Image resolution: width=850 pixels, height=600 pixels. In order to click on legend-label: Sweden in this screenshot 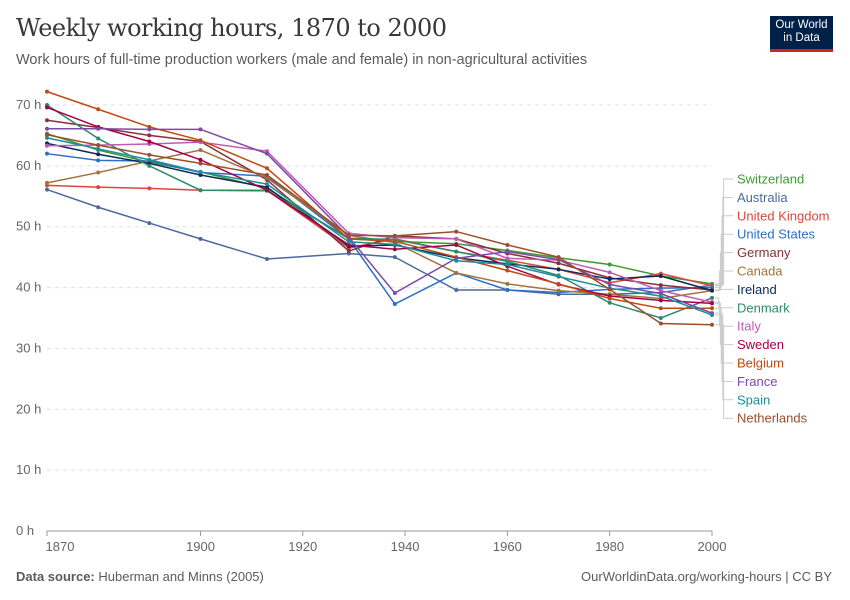, I will do `click(760, 344)`.